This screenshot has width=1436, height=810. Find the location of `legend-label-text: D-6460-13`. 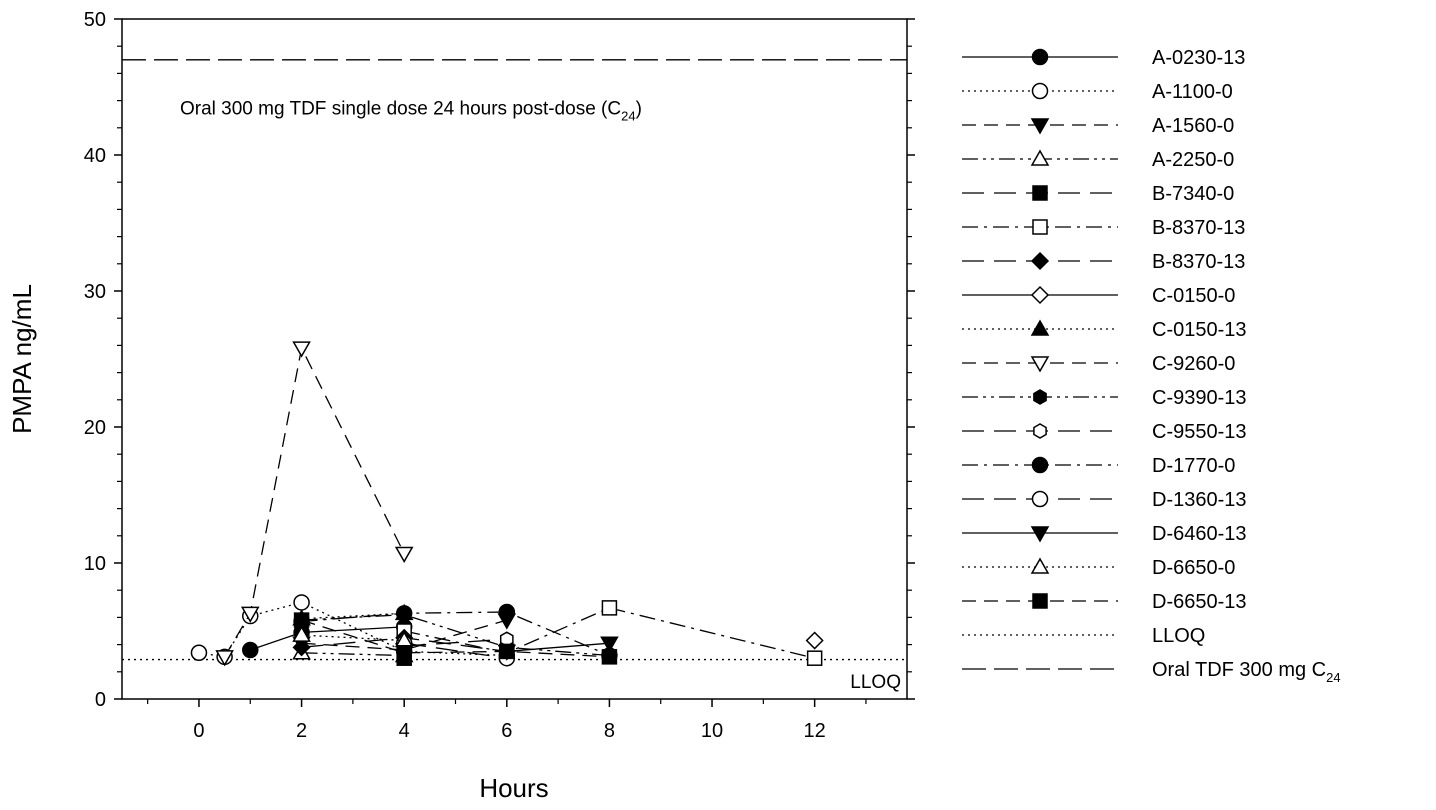

legend-label-text: D-6460-13 is located at coordinates (1199, 534).